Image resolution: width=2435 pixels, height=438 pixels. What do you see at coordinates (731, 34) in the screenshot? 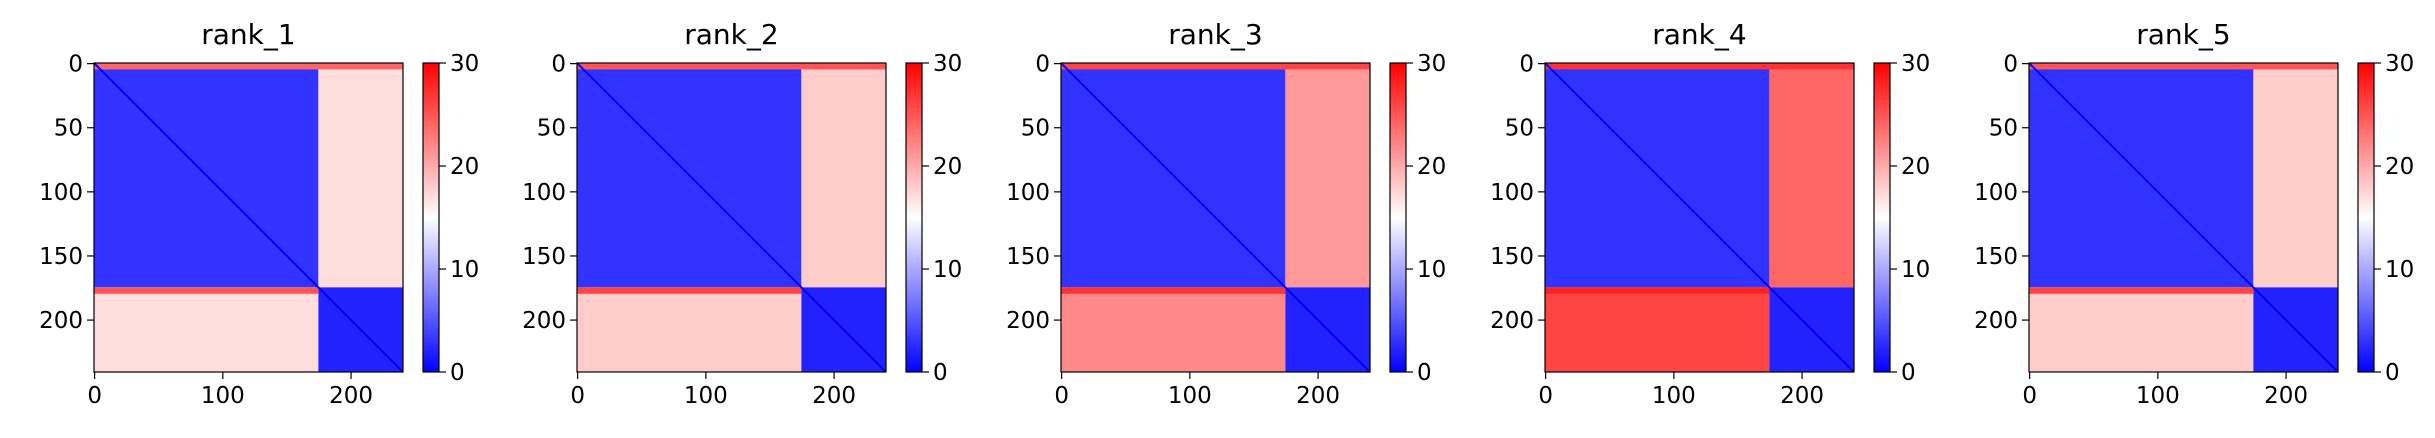
I see `chart-title: rank_2` at bounding box center [731, 34].